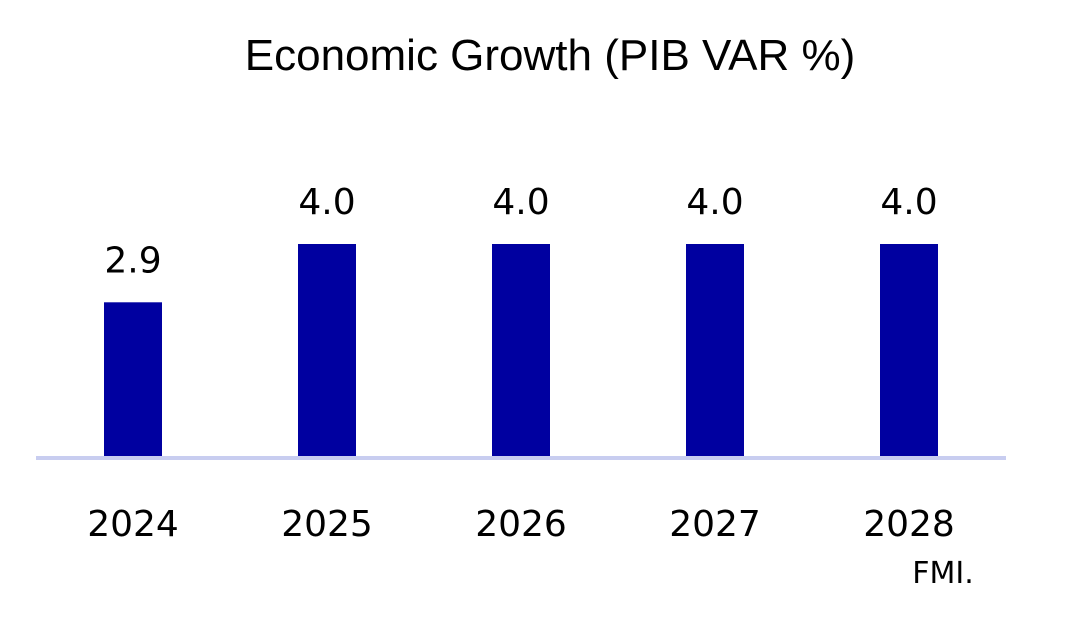 This screenshot has height=626, width=1072. What do you see at coordinates (132, 260) in the screenshot?
I see `value-label-2024: 2.9` at bounding box center [132, 260].